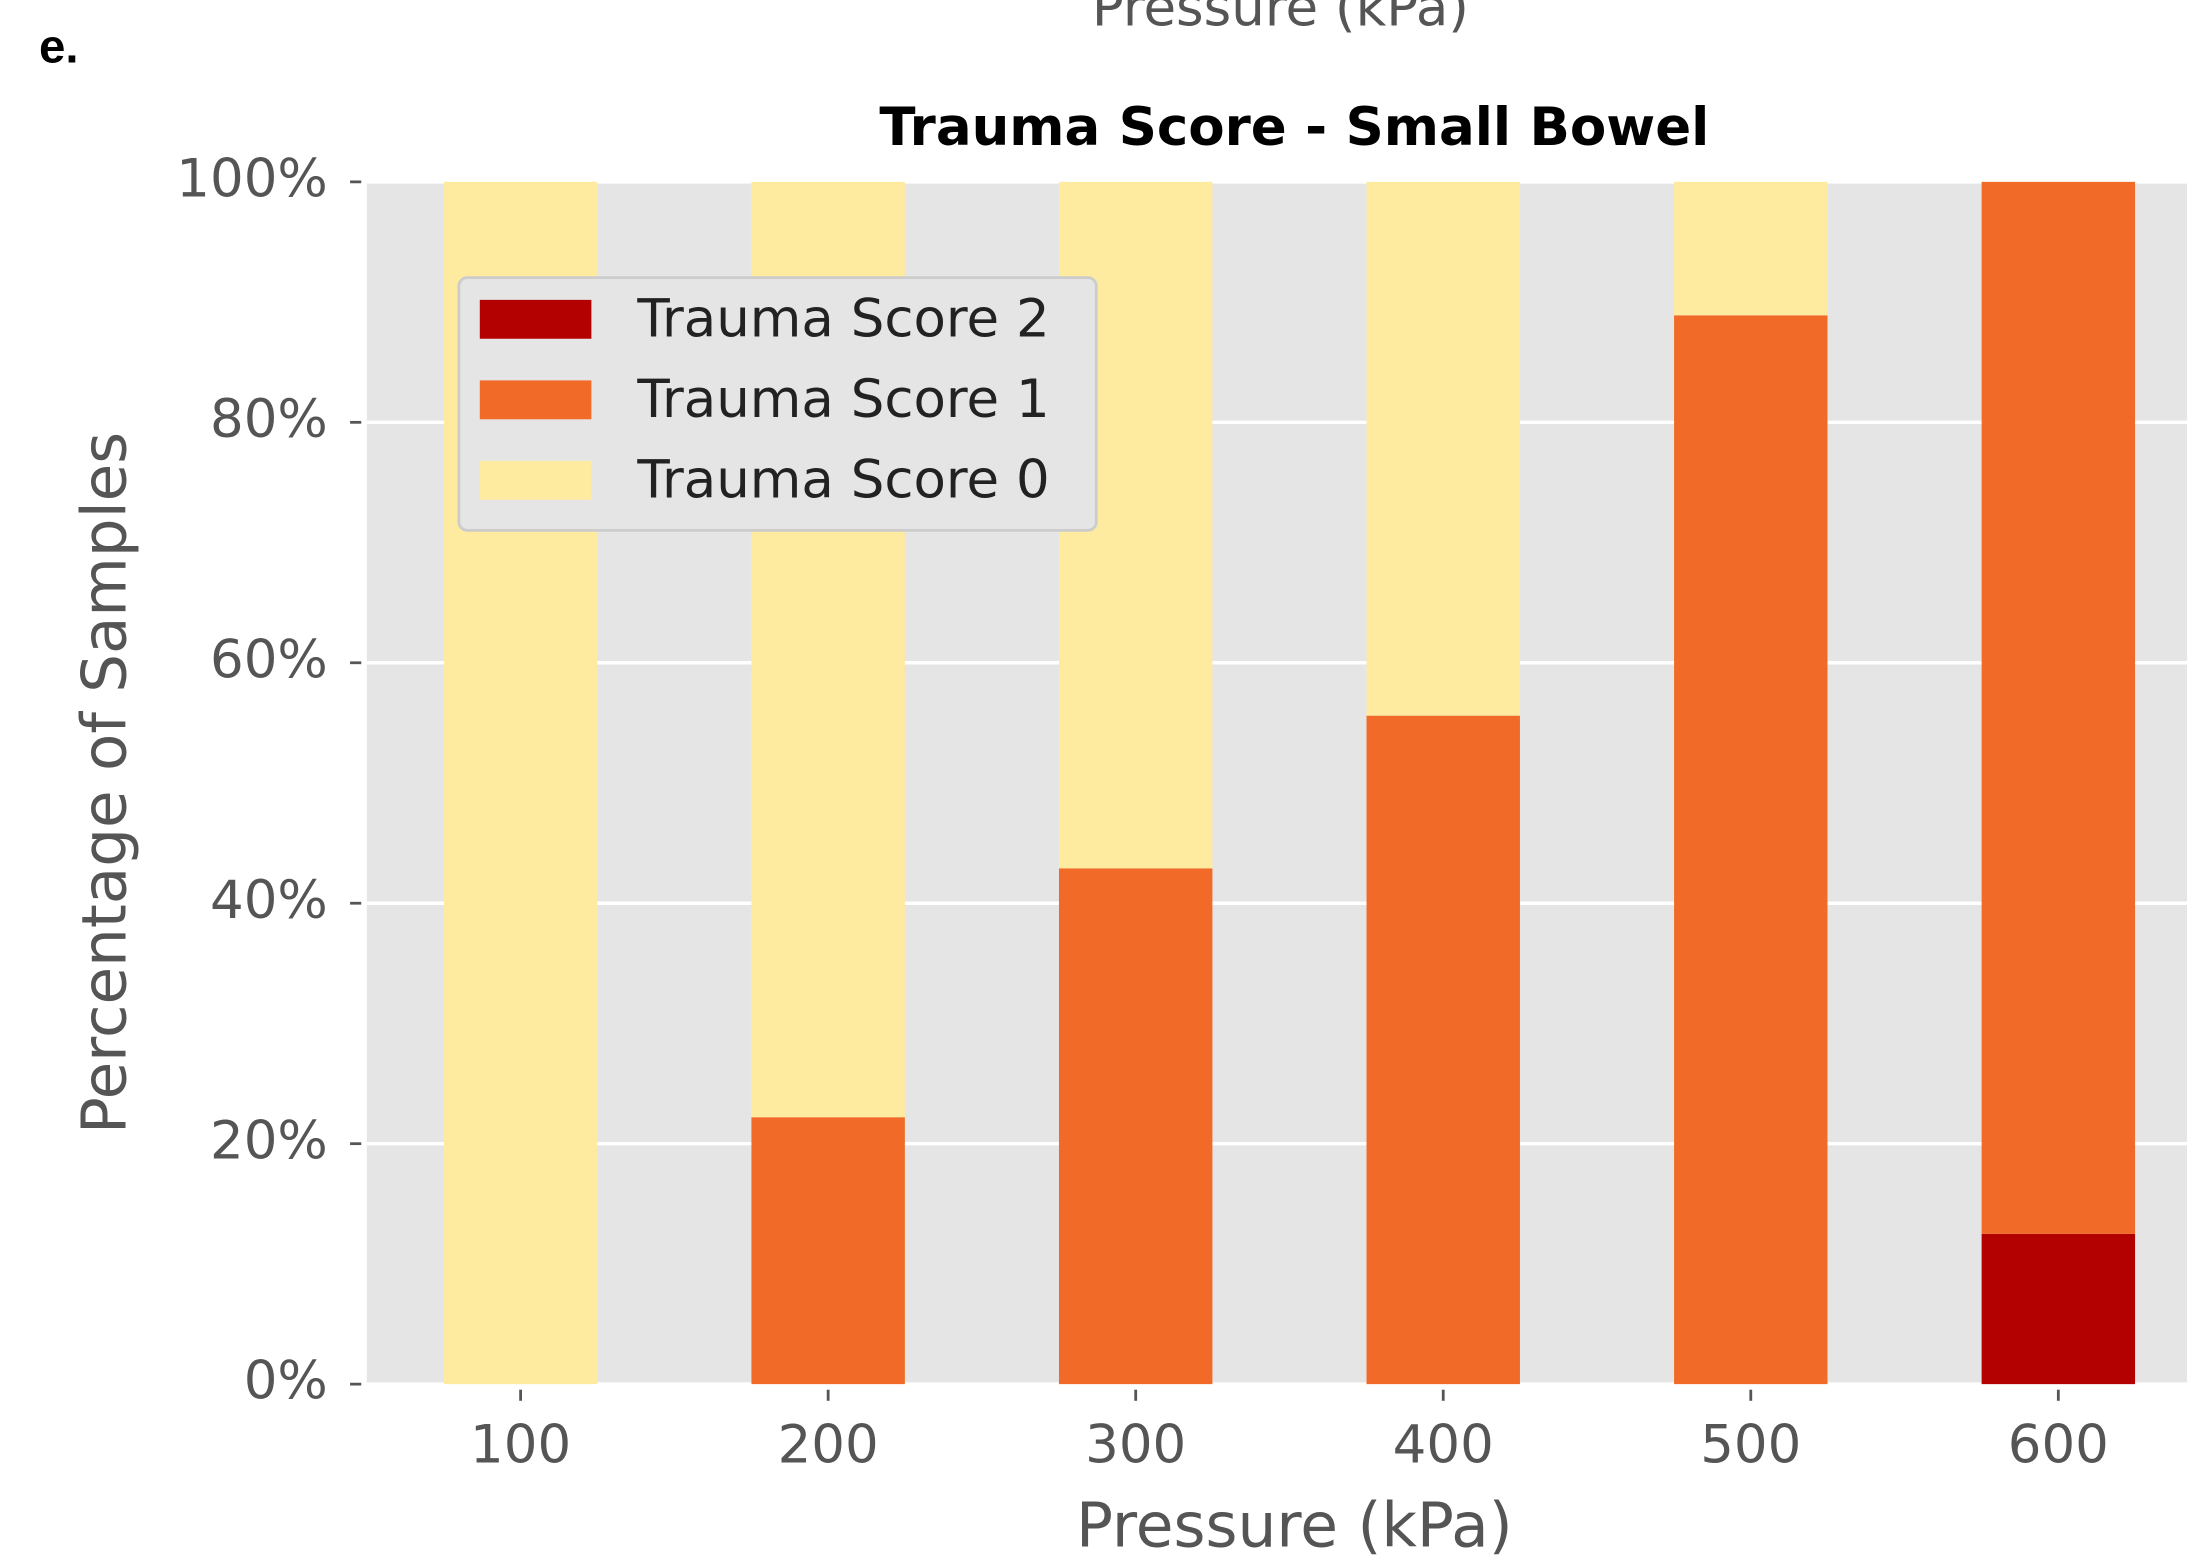 Image resolution: width=2187 pixels, height=1566 pixels. What do you see at coordinates (842, 399) in the screenshot?
I see `legend-label: Trauma Score 1` at bounding box center [842, 399].